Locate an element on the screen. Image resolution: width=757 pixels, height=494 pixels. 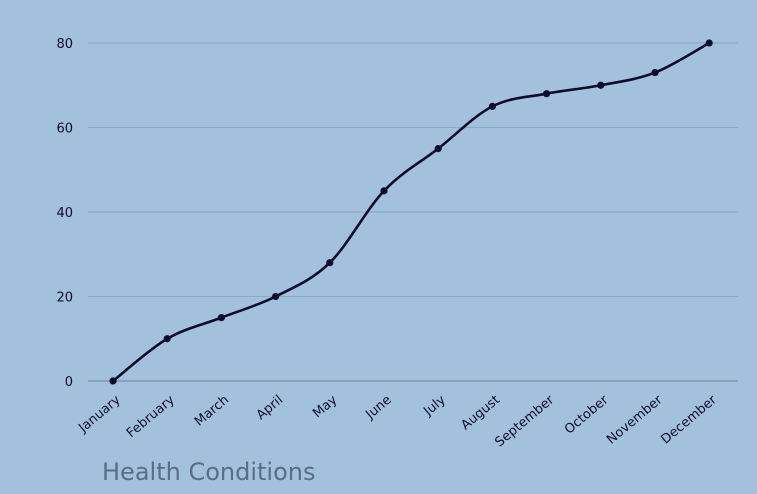
x-tick-label: September is located at coordinates (524, 421).